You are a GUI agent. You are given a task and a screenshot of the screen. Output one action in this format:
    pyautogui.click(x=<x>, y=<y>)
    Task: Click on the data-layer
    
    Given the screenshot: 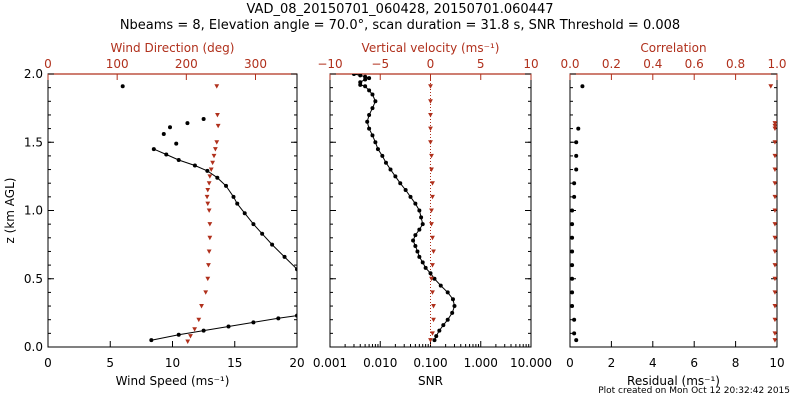 What is the action you would take?
    pyautogui.click(x=404, y=210)
    